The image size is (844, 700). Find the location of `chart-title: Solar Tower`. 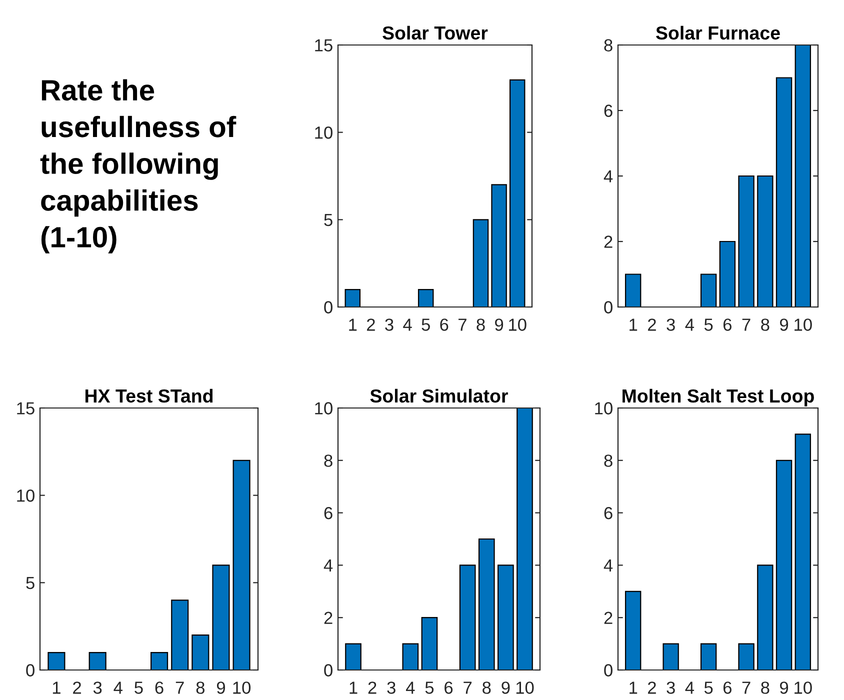

chart-title: Solar Tower is located at coordinates (435, 33).